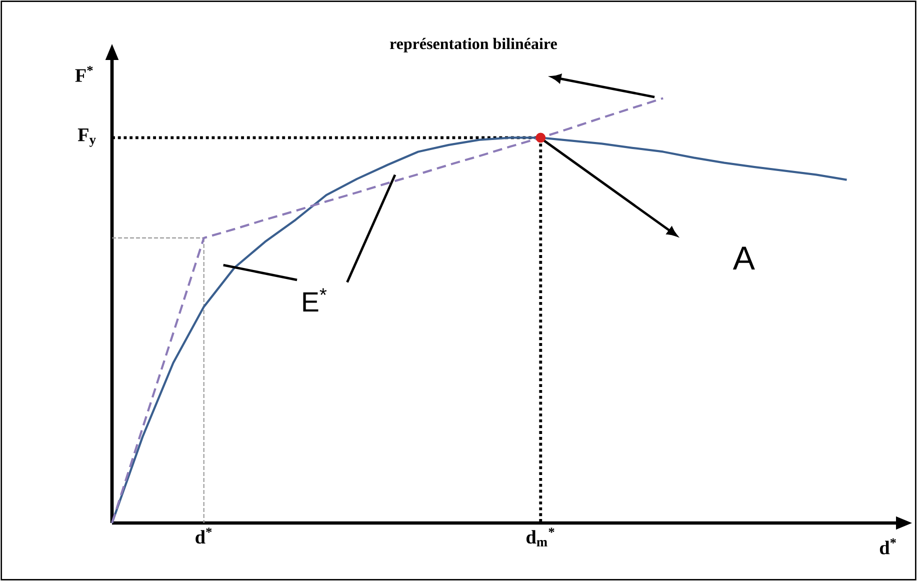 This screenshot has height=581, width=917. Describe the element at coordinates (473, 45) in the screenshot. I see `text: représentation bilinéaire` at that location.